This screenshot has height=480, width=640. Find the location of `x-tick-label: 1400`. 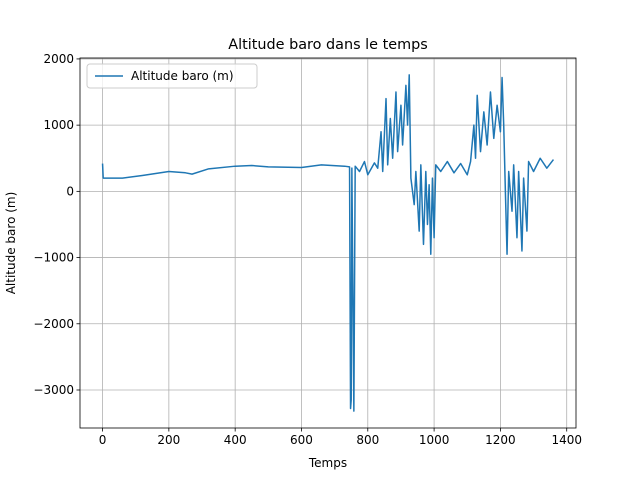

x-tick-label: 1400 is located at coordinates (566, 440).